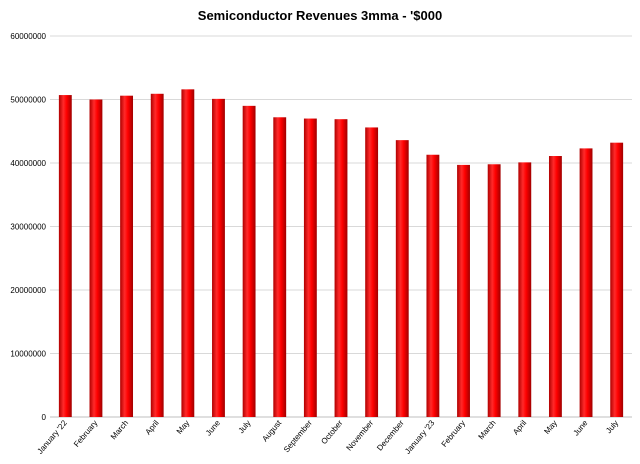  What do you see at coordinates (28, 290) in the screenshot?
I see `y-tick-label: 20000000` at bounding box center [28, 290].